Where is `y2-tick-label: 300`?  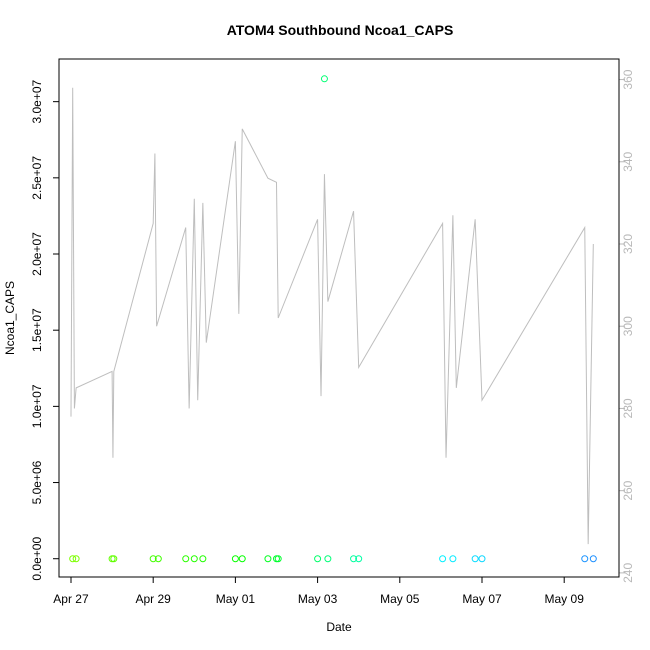
y2-tick-label: 300 is located at coordinates (628, 326).